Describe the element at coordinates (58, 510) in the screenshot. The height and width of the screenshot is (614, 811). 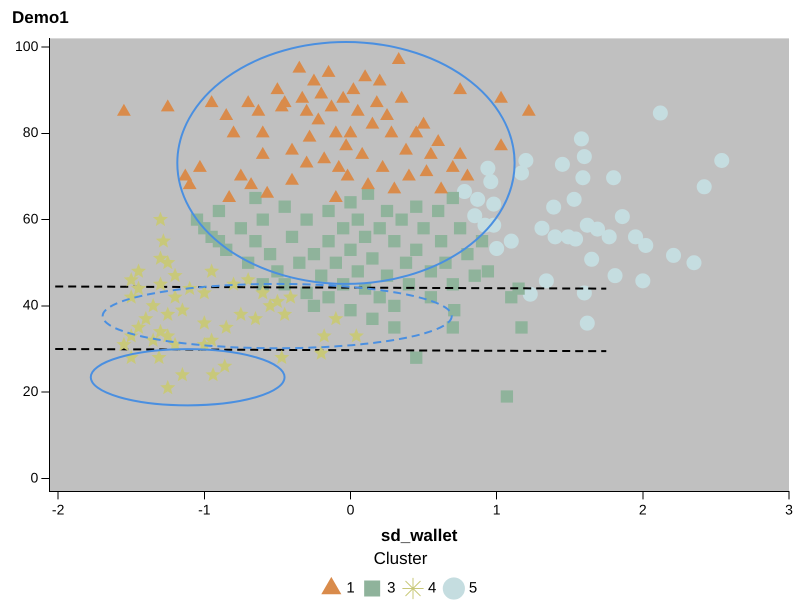
I see `x-tick-label: -2` at that location.